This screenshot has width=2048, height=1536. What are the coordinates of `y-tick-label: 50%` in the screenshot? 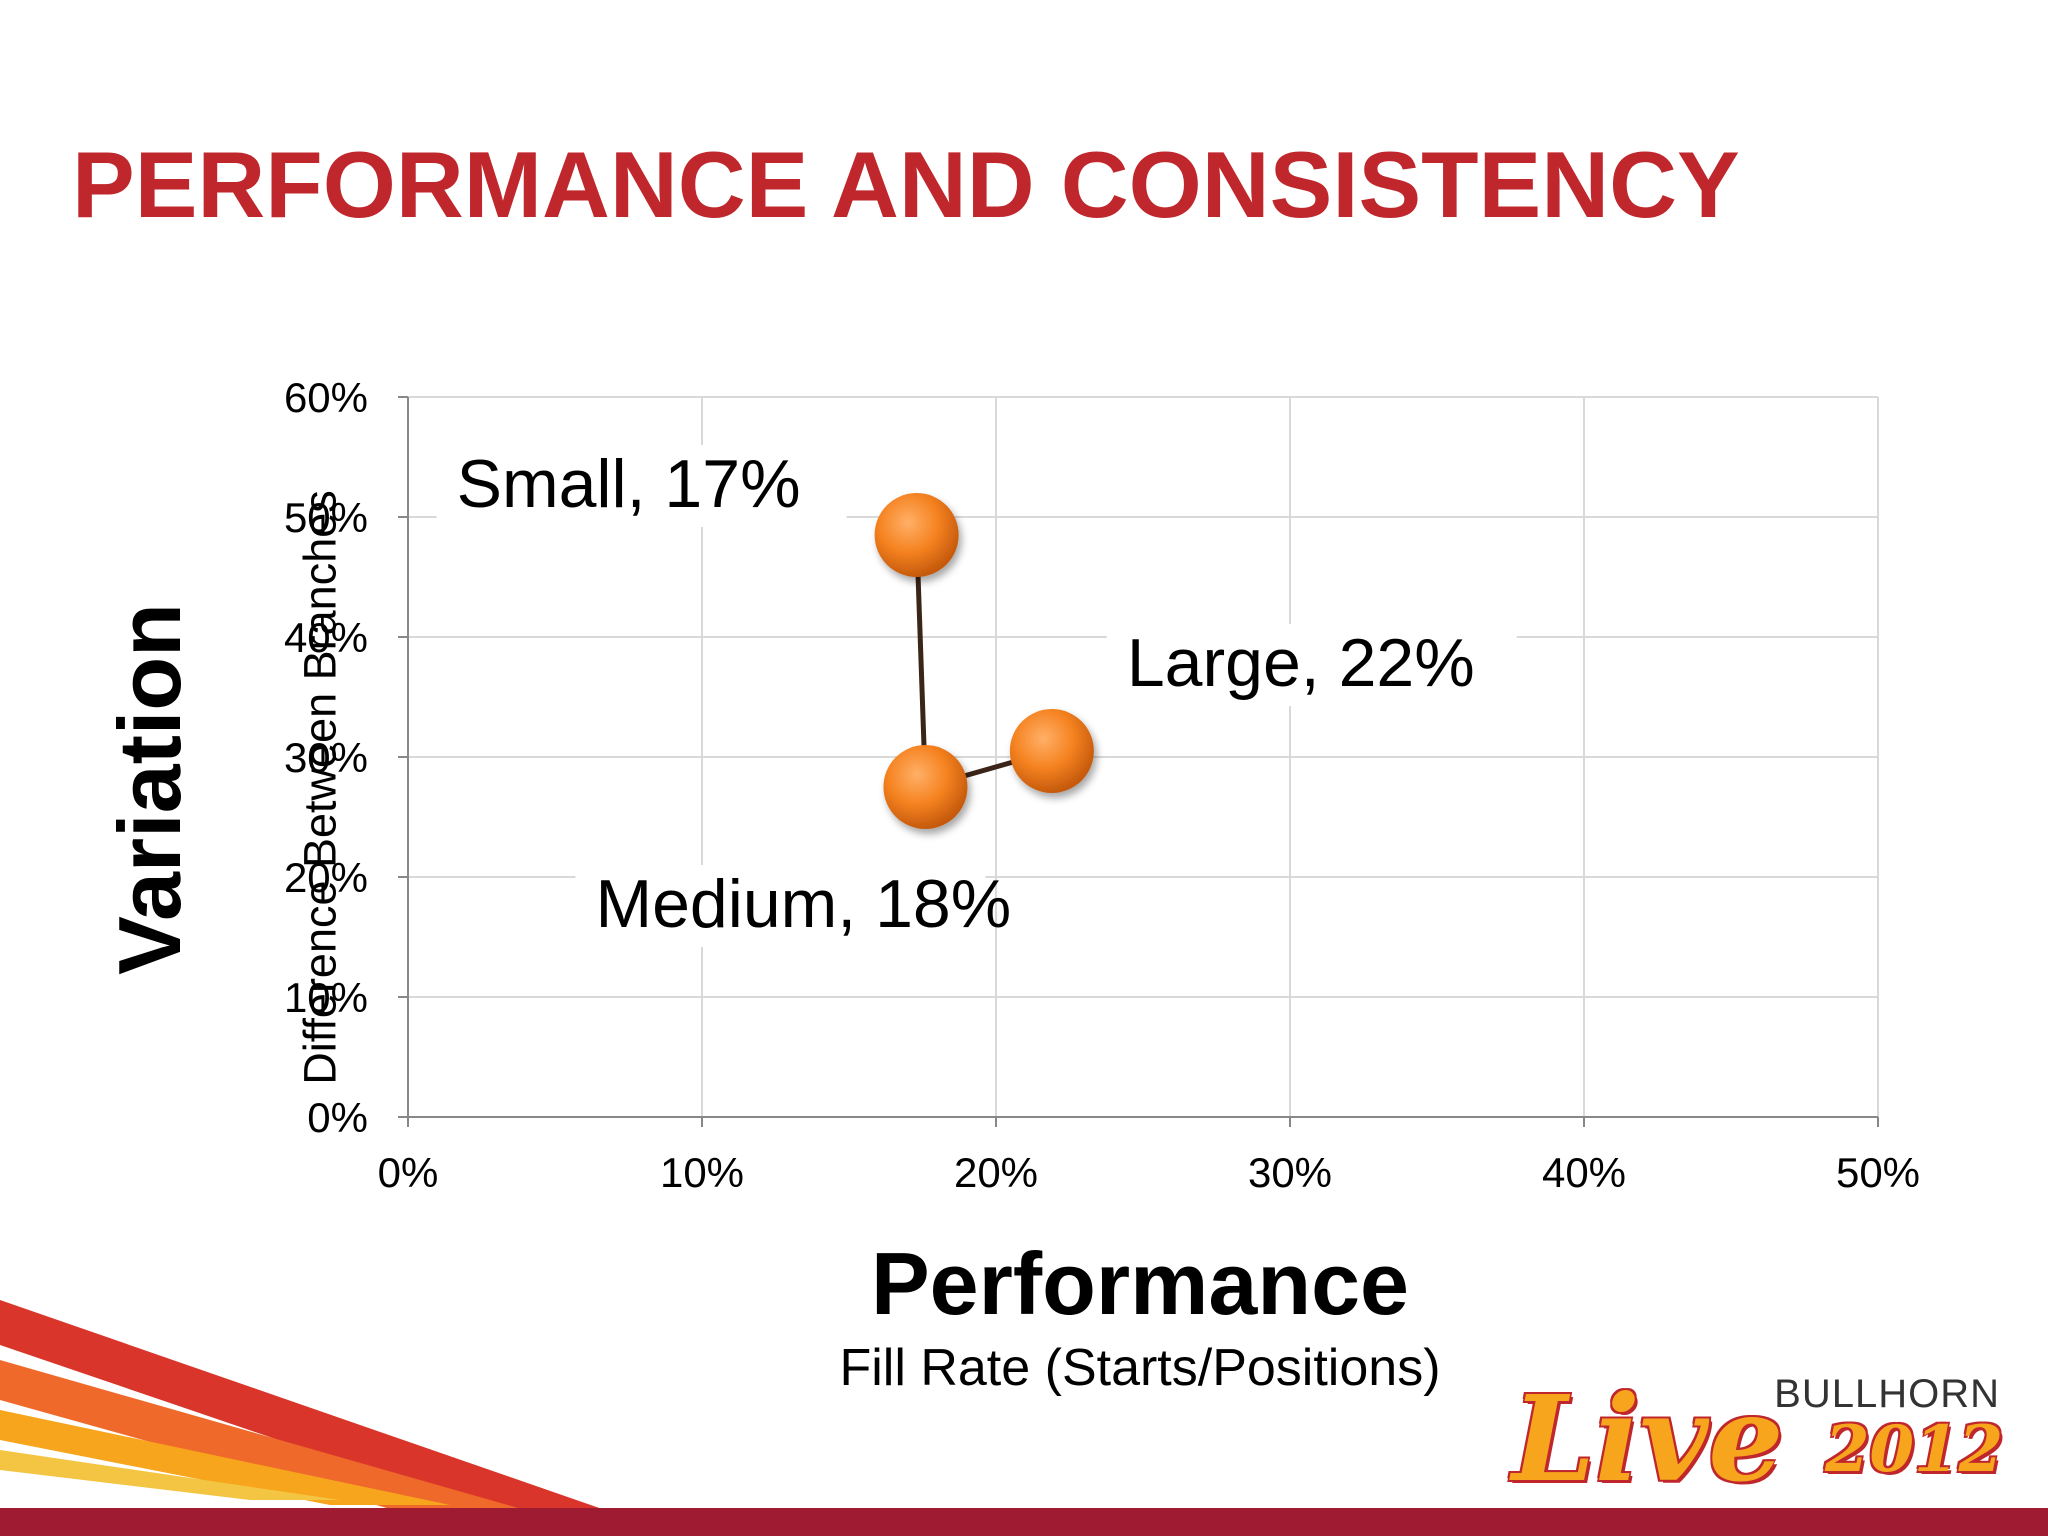 It's located at (326, 517).